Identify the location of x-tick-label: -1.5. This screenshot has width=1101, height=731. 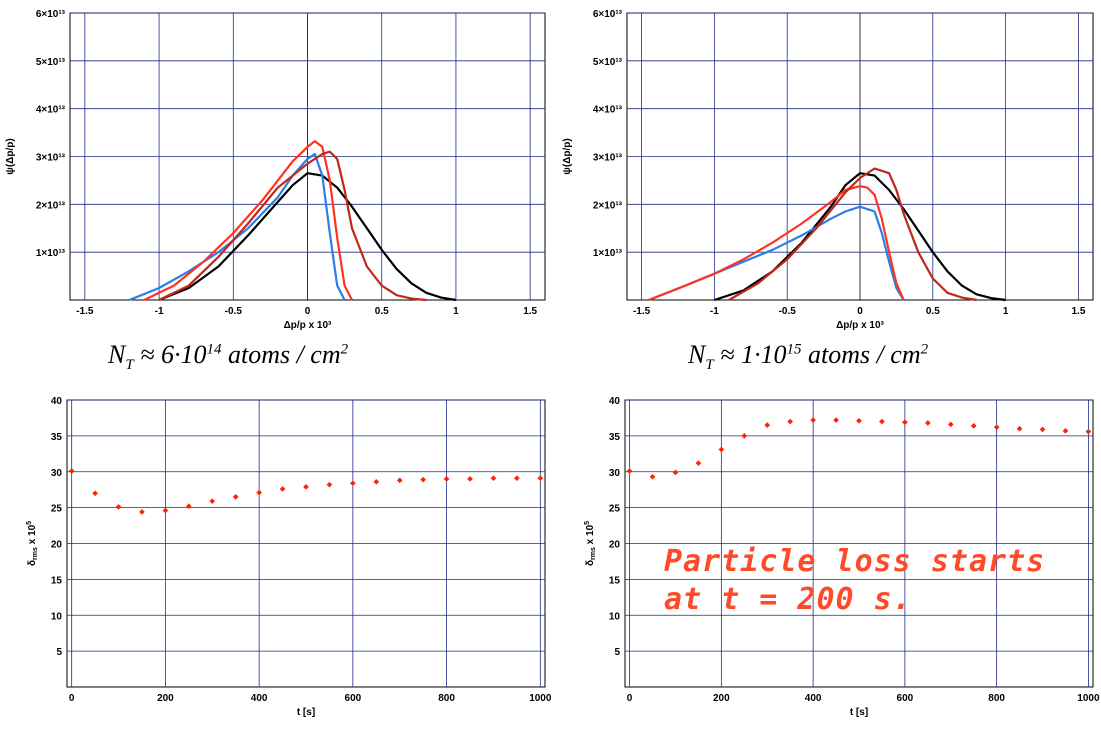
(642, 311).